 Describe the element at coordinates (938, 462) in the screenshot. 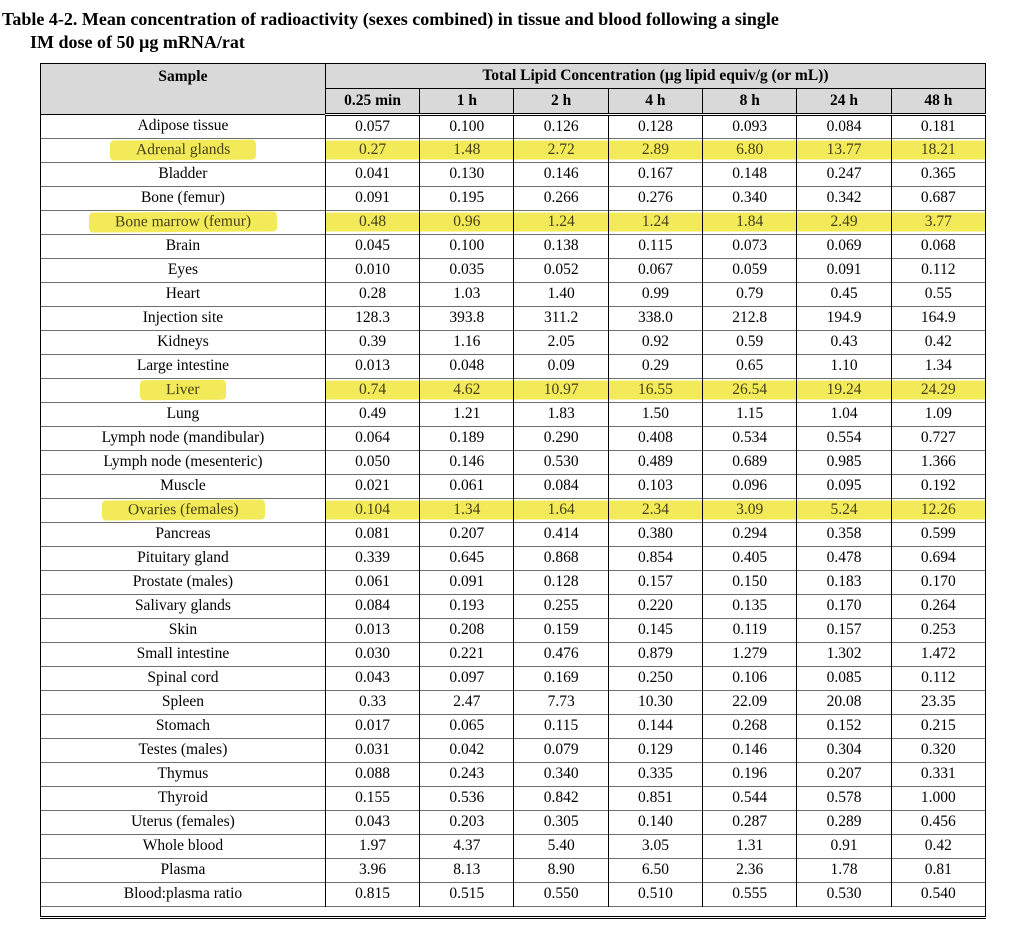

I see `value-text: 1.366` at that location.